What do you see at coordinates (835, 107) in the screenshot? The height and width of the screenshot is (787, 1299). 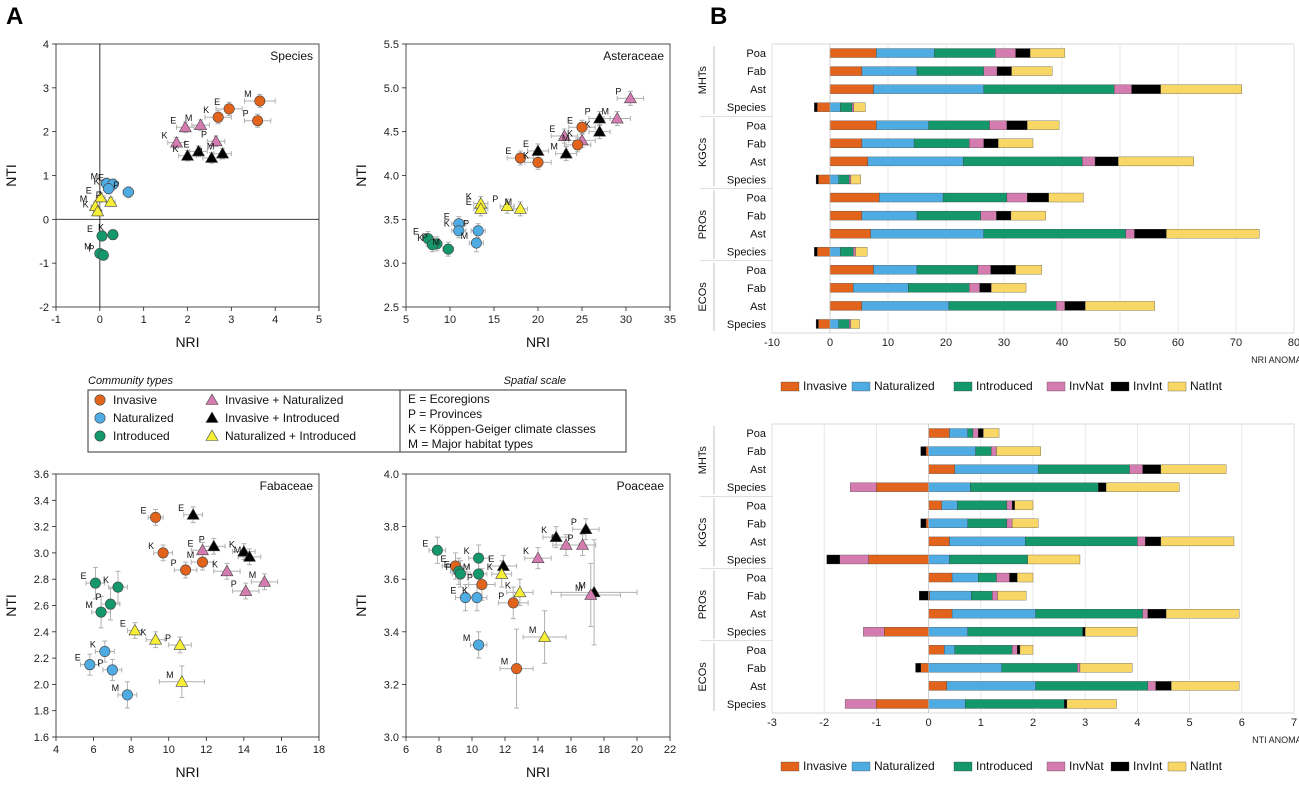 I see `nri_anomaly-bar-segment-mhts-species-naturalized` at bounding box center [835, 107].